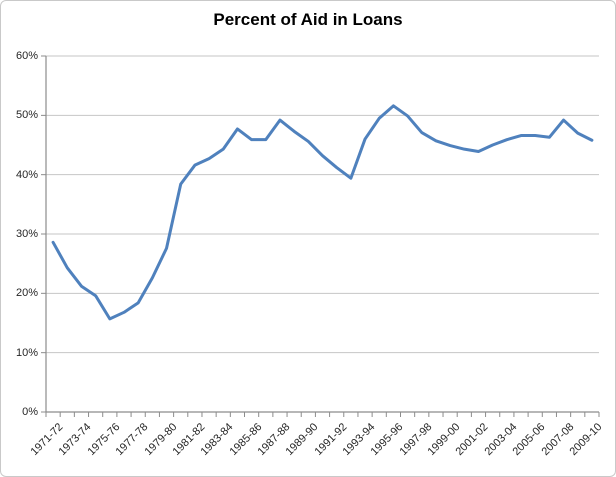  What do you see at coordinates (26, 56) in the screenshot?
I see `y-axis-label: 60%` at bounding box center [26, 56].